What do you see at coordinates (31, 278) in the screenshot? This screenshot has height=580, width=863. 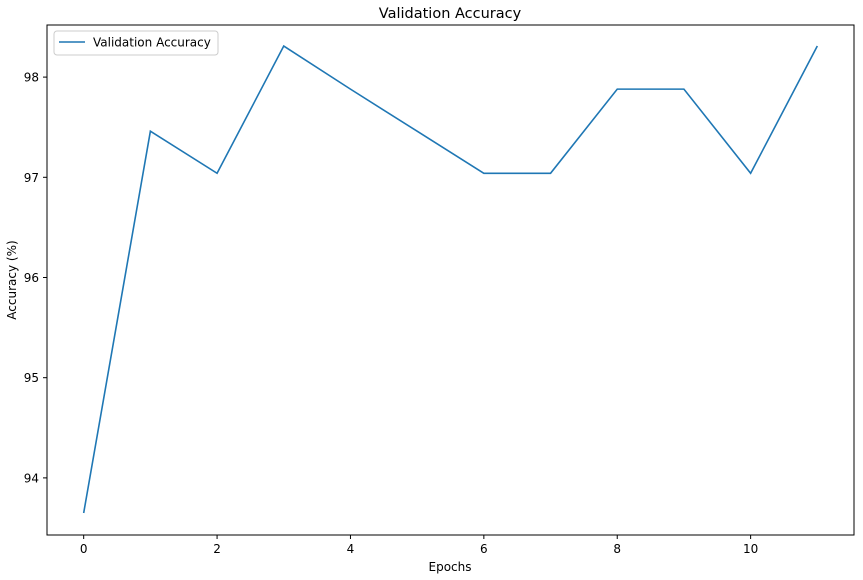 I see `y-tick-label: 96` at bounding box center [31, 278].